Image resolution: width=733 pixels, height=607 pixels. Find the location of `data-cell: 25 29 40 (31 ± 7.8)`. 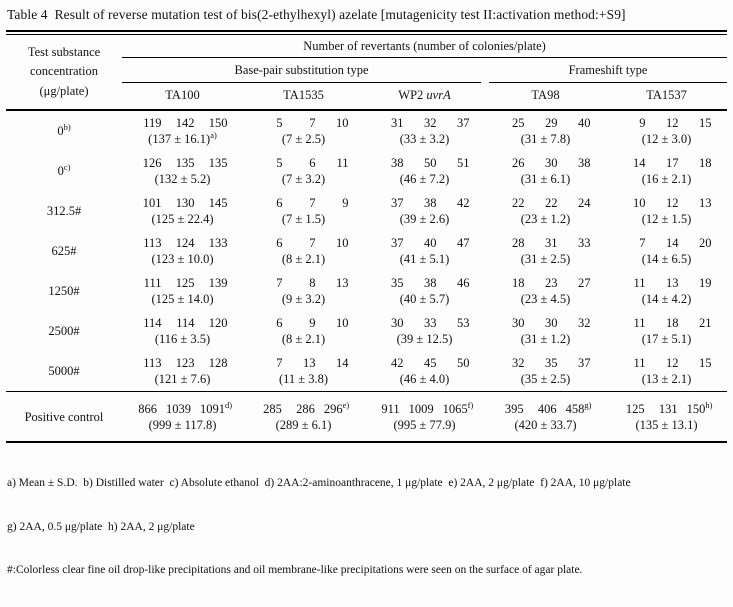

data-cell: 25 29 40 (31 ± 7.8) is located at coordinates (545, 130).